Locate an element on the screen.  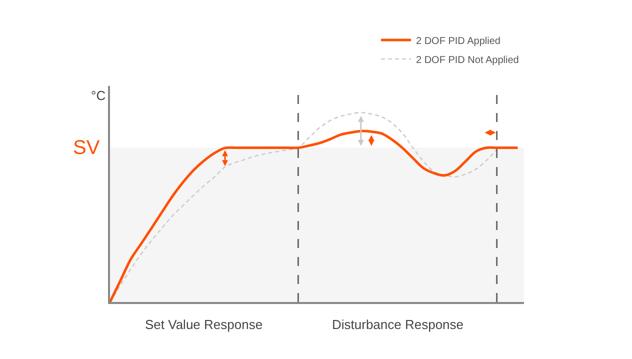
y-axis-title: °C is located at coordinates (98, 95).